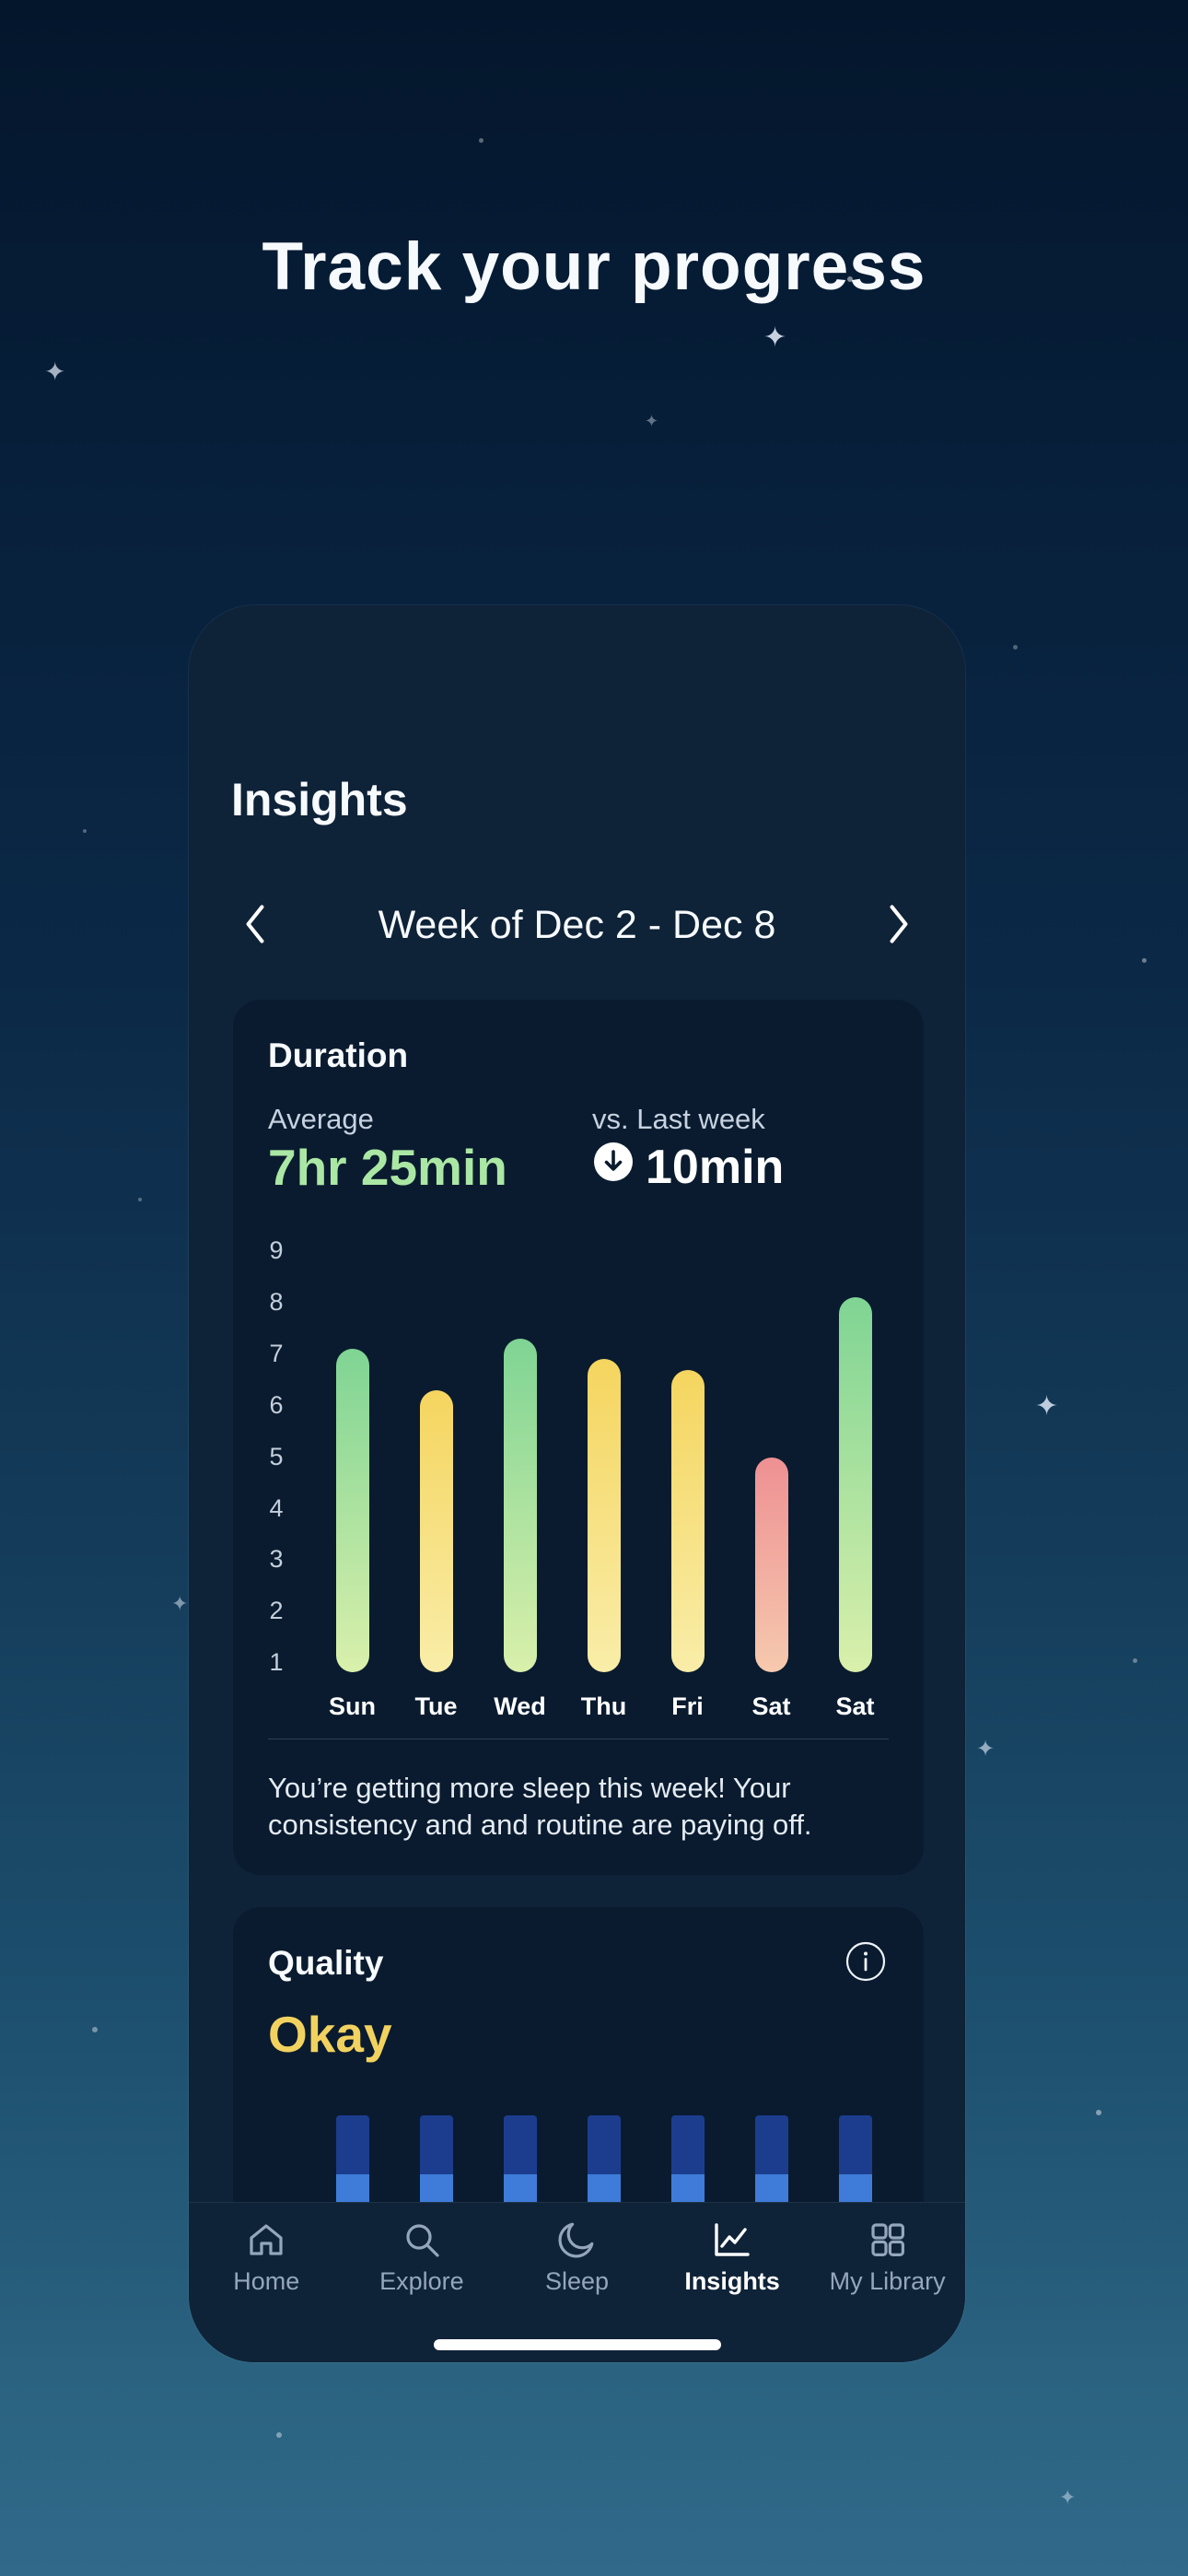 The width and height of the screenshot is (1188, 2576). What do you see at coordinates (276, 1353) in the screenshot?
I see `y-axis-label: 7` at bounding box center [276, 1353].